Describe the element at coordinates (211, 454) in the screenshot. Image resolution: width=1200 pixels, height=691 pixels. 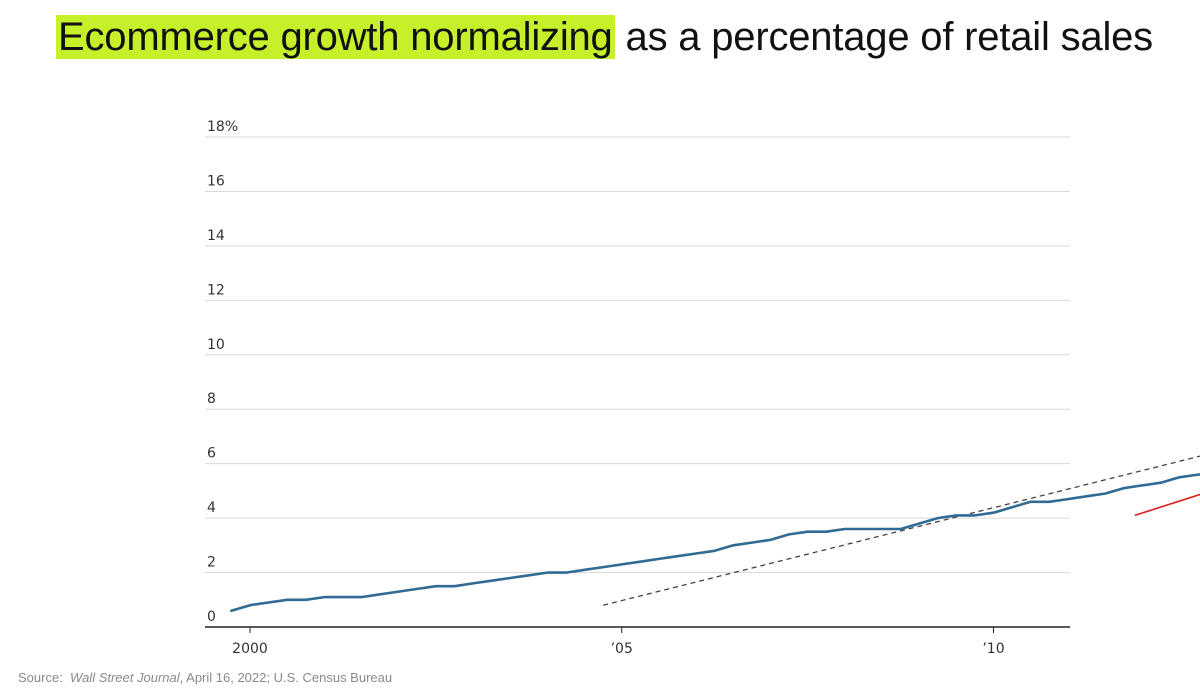
I see `y-tick-label: 6` at that location.